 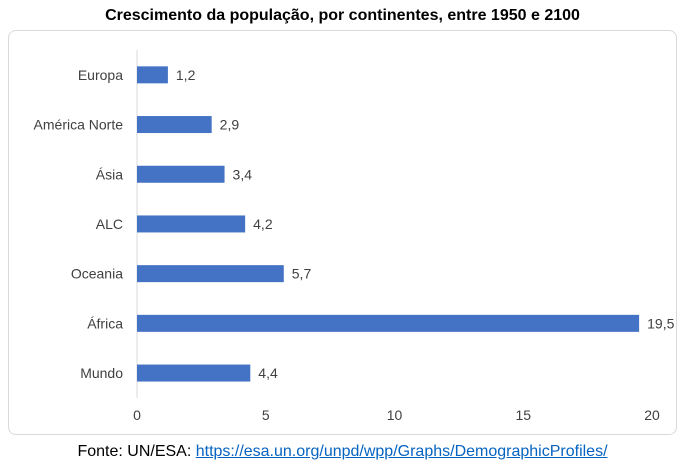 I want to click on category-label: ALC, so click(x=109, y=224).